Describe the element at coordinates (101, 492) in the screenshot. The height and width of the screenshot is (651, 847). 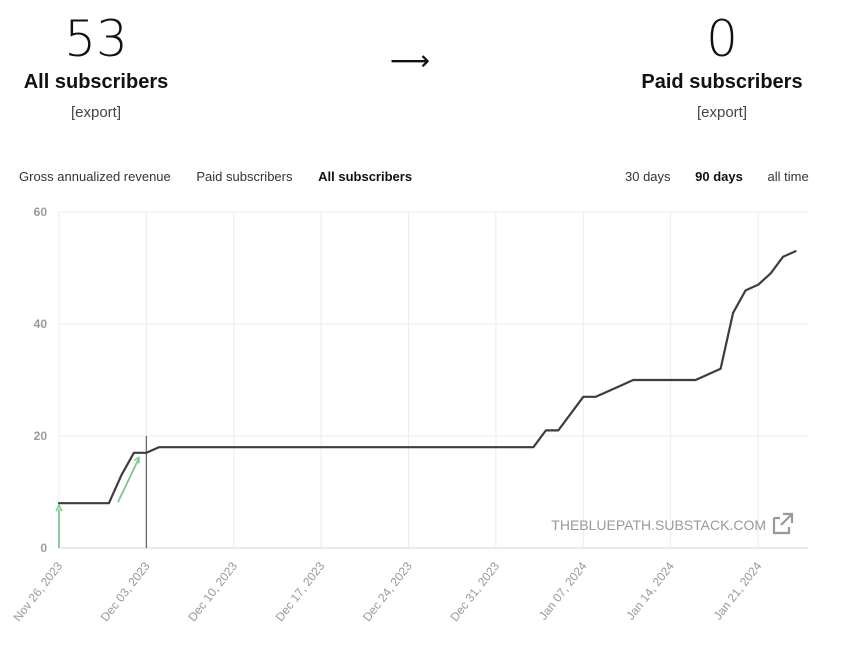
I see `chart-markers` at that location.